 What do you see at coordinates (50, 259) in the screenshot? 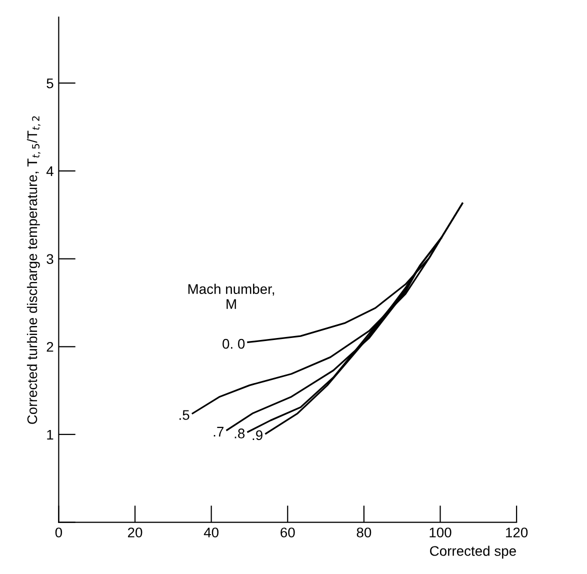
I see `y-tick-label: 3` at bounding box center [50, 259].